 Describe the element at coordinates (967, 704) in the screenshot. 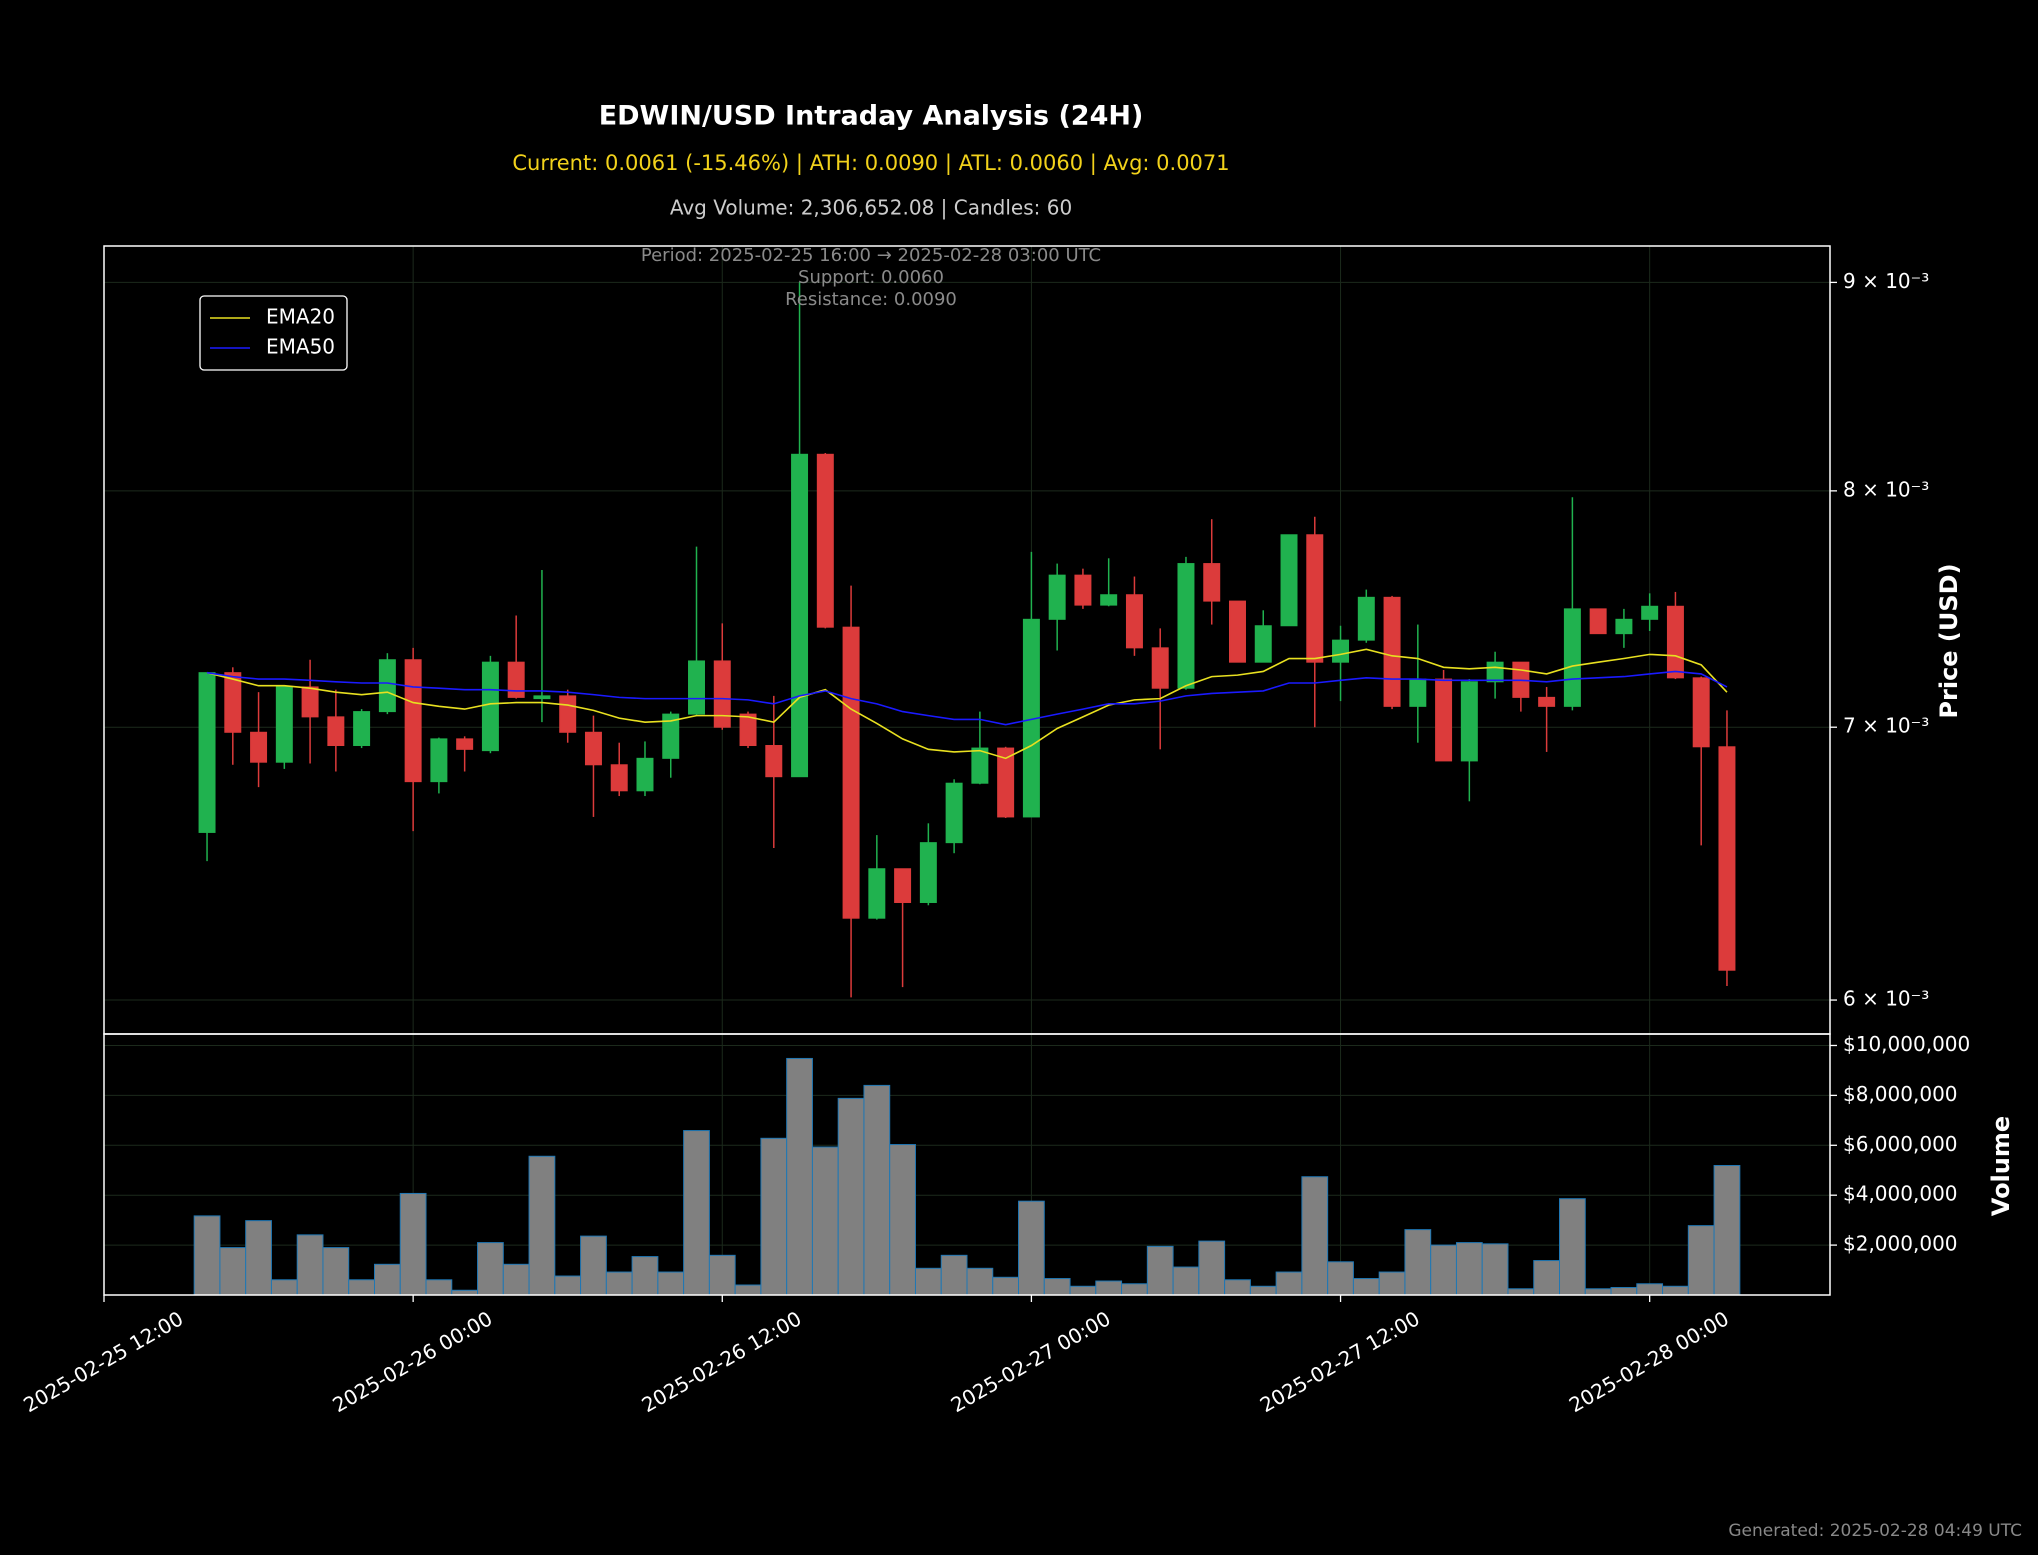

I see `ema-line` at that location.